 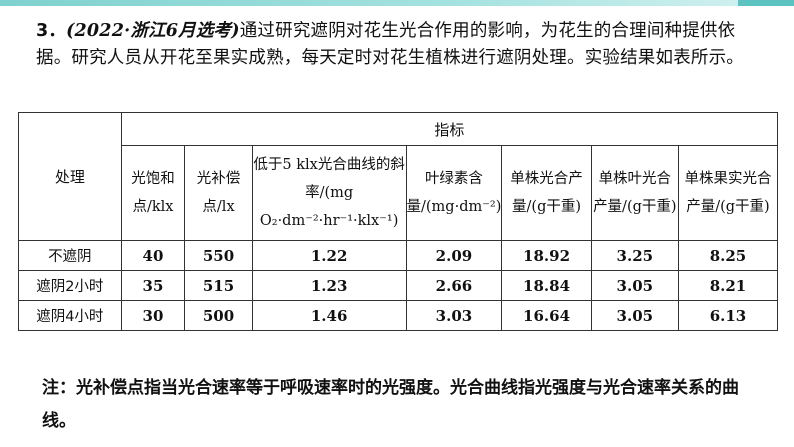 I want to click on table-row: 遮阴4小时 30 500 1.46 3.03 16.64 3.05 6.13, so click(x=398, y=315).